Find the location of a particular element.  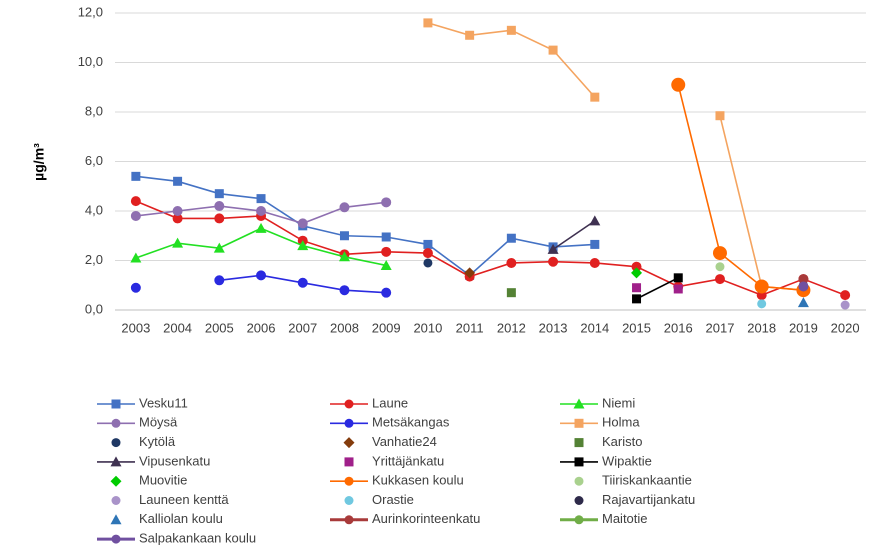

legend-label: Möysä is located at coordinates (158, 422).